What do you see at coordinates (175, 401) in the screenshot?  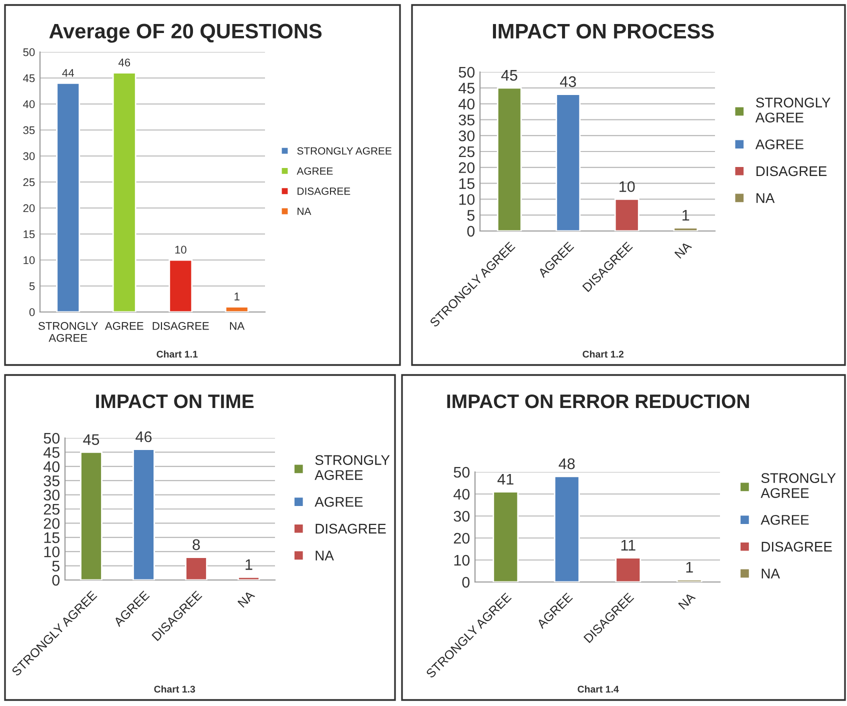 I see `chart-title: IMPACT ON TIME` at bounding box center [175, 401].